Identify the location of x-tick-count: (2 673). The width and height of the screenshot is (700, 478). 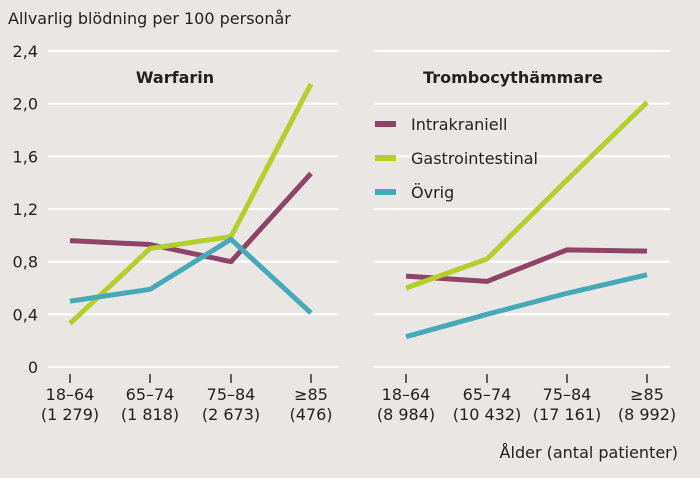
(231, 414).